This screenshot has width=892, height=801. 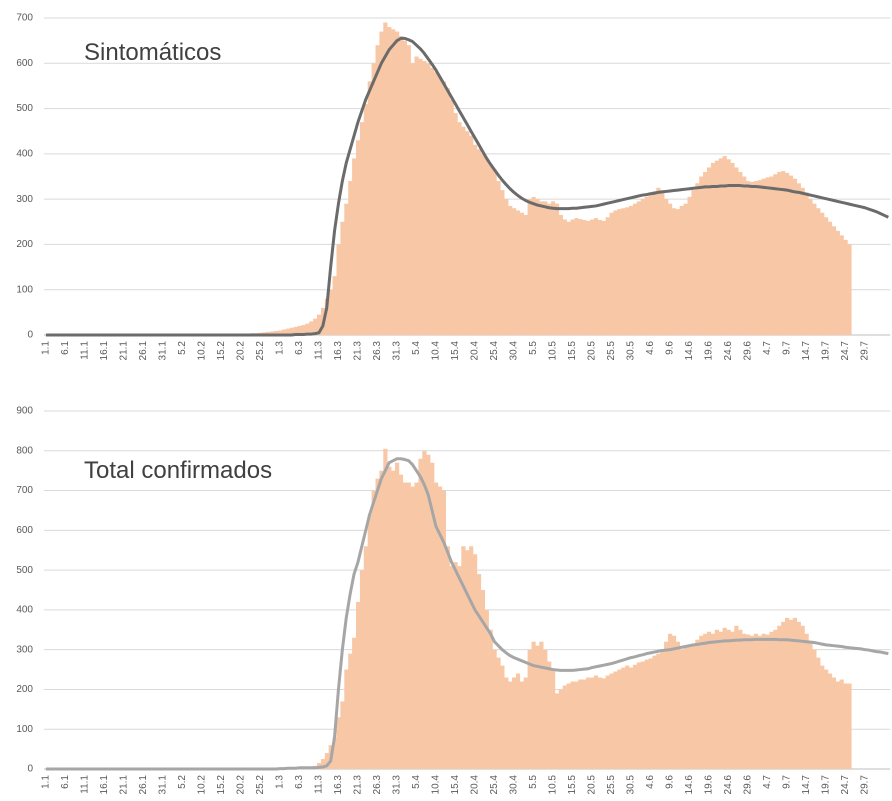 What do you see at coordinates (260, 785) in the screenshot?
I see `x-tick-label: 25.2` at bounding box center [260, 785].